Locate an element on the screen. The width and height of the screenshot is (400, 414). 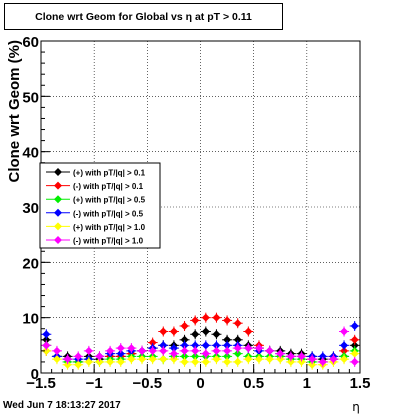
y-axis-label: Clone wrt Geom (%) is located at coordinates (14, 111).